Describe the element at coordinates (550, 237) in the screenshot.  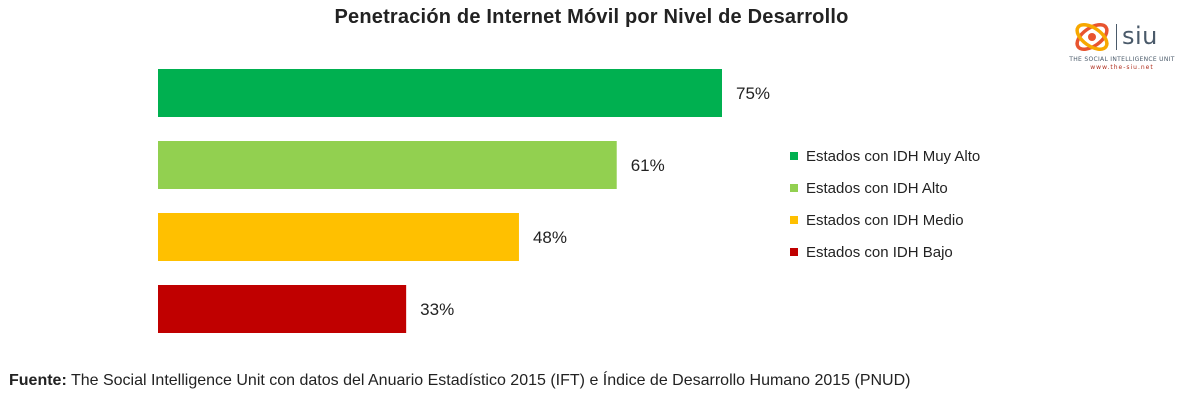
I see `bar-value-label-3: 48%` at that location.